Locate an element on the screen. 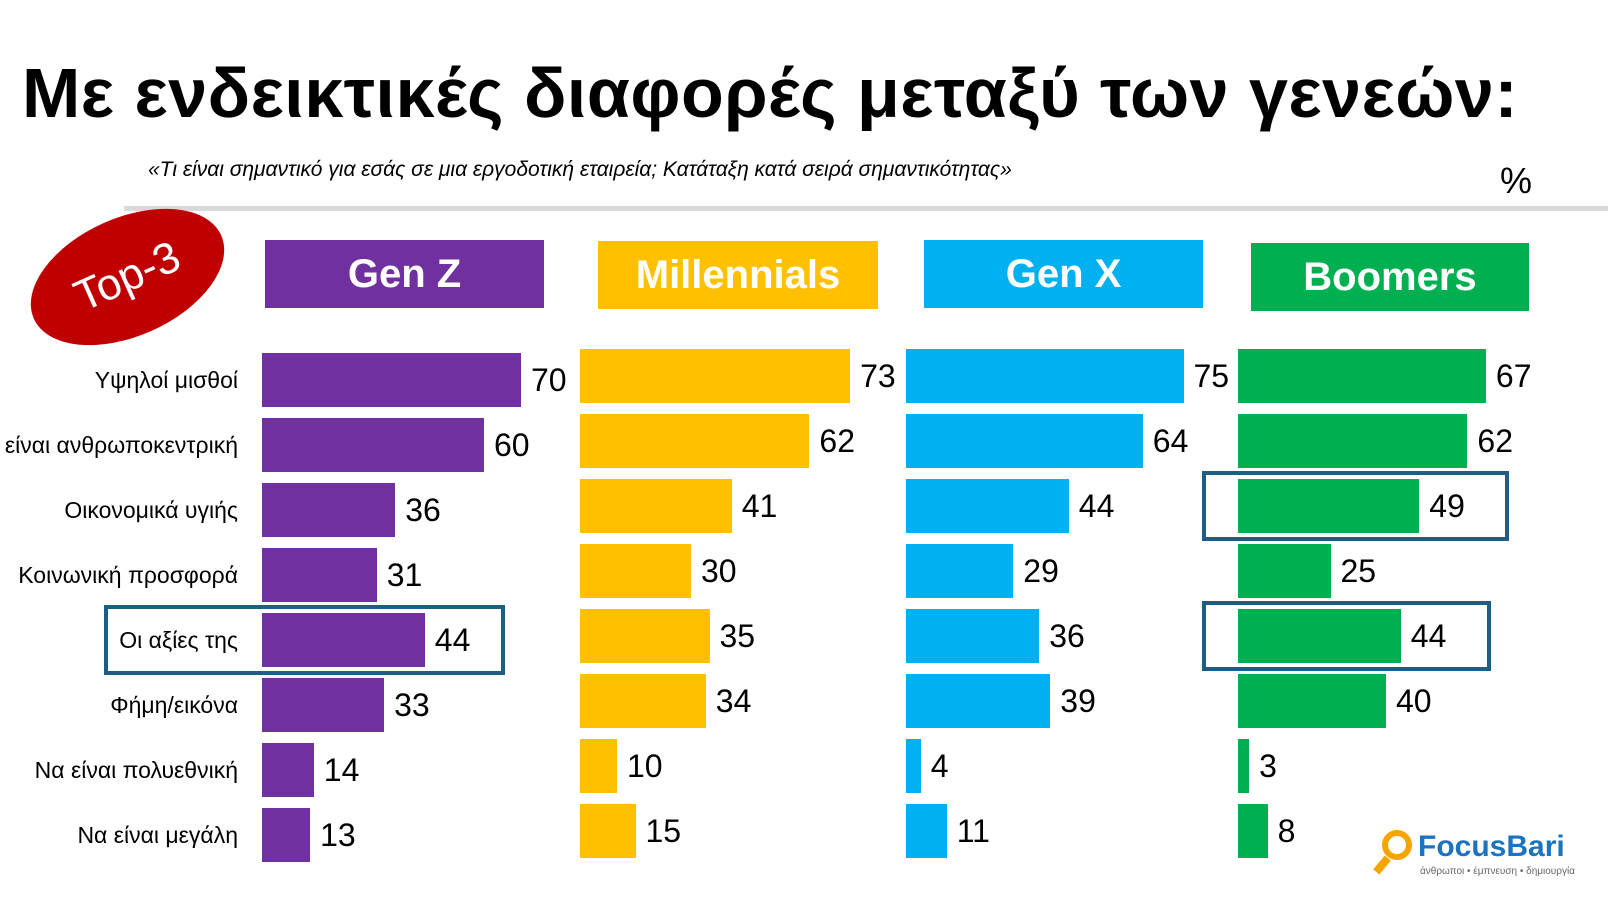  unit-label: % is located at coordinates (1516, 180).